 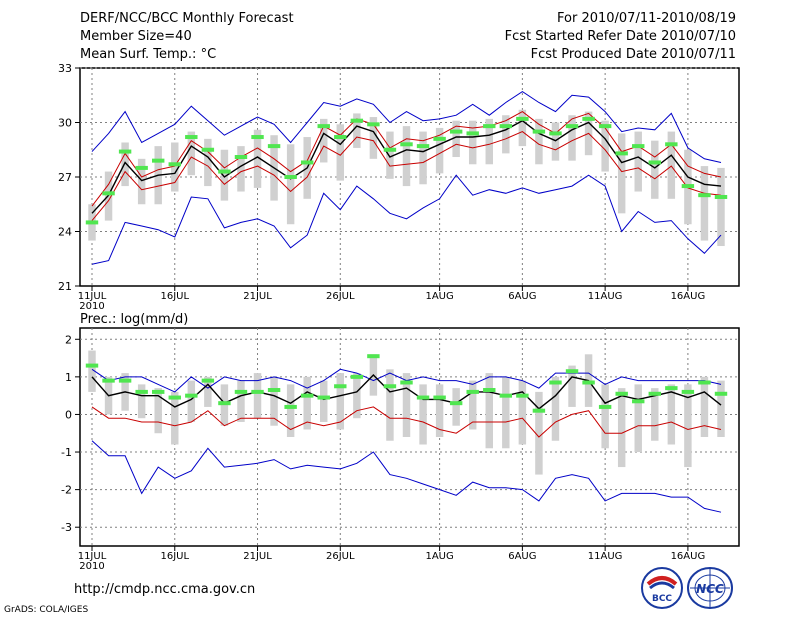 I want to click on bcc-logo-text: BCC, so click(x=662, y=599).